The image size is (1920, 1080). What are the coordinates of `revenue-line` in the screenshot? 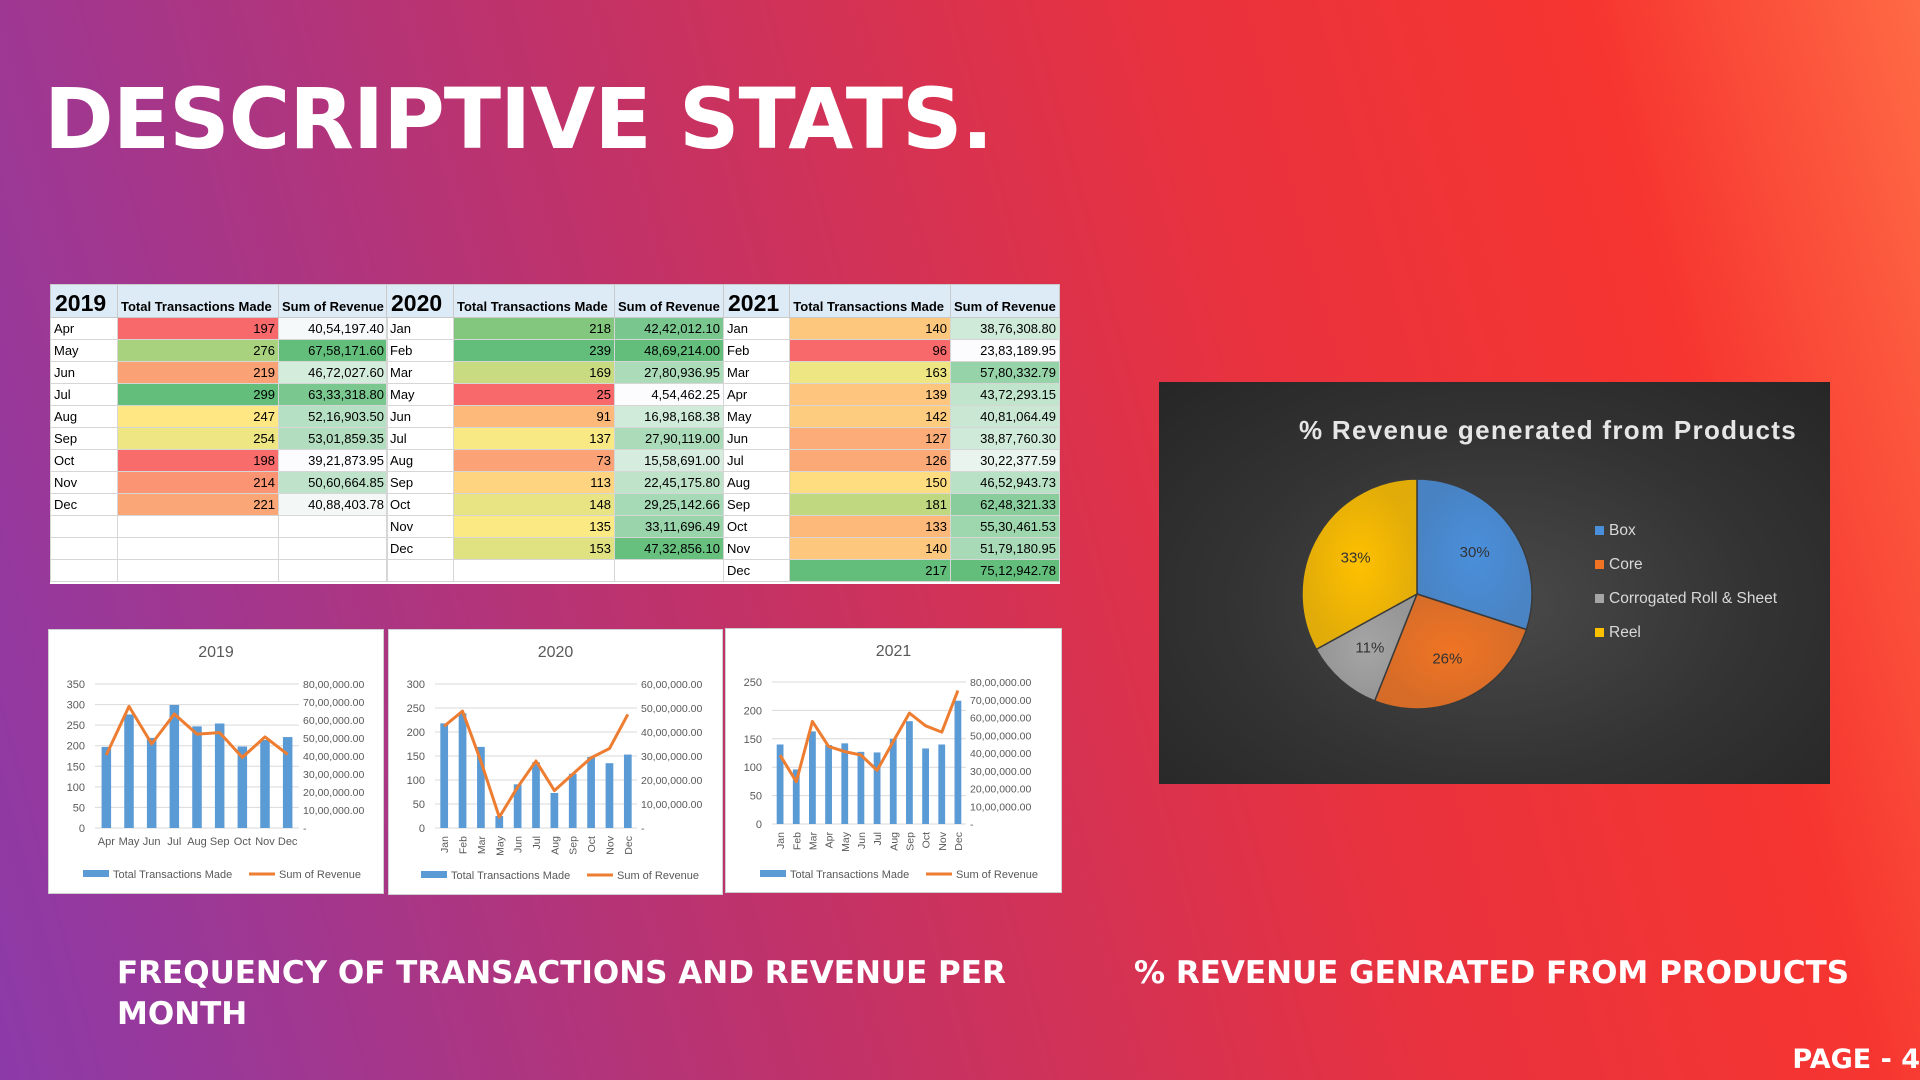 It's located at (196, 731).